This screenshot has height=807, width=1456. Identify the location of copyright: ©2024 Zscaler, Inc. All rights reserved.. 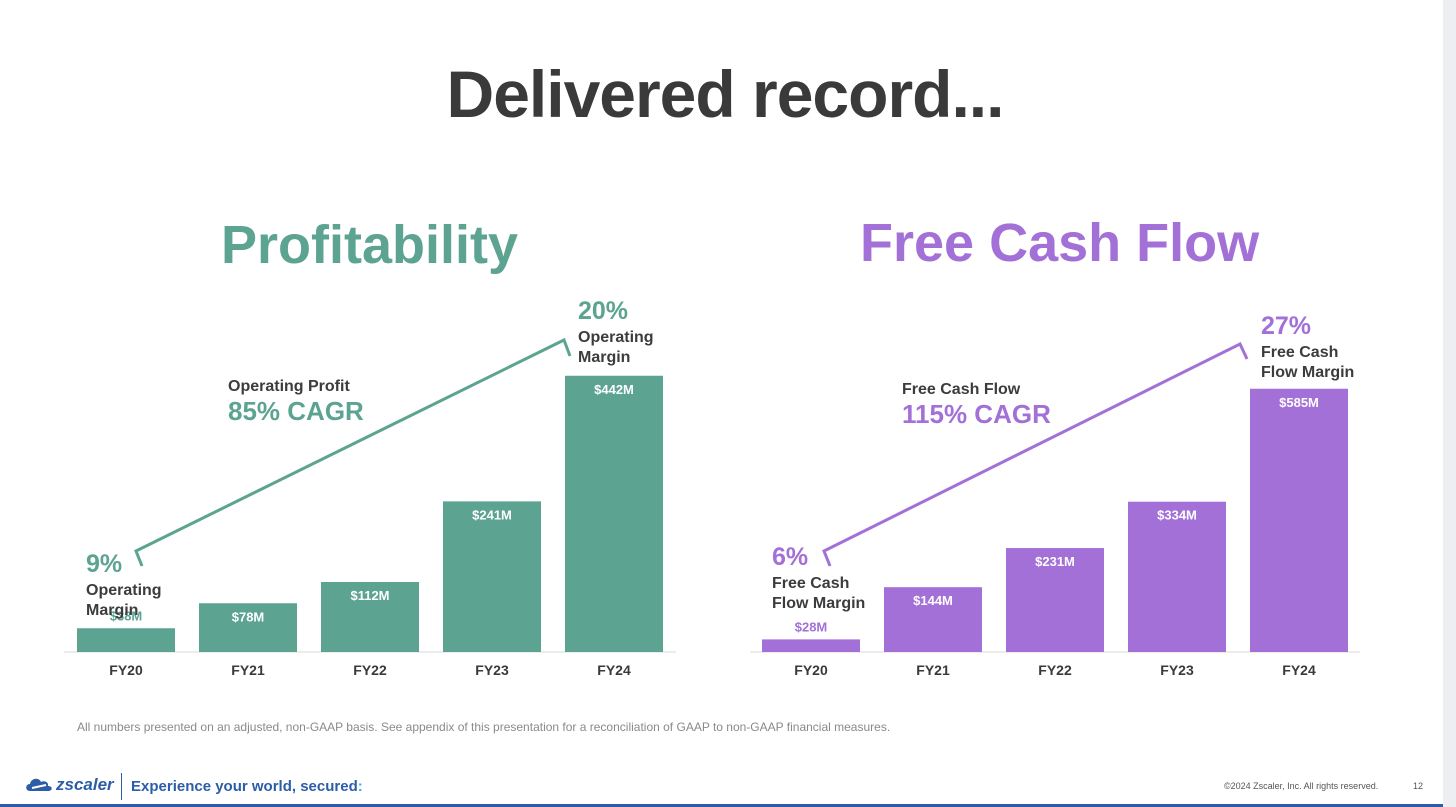
(1301, 786).